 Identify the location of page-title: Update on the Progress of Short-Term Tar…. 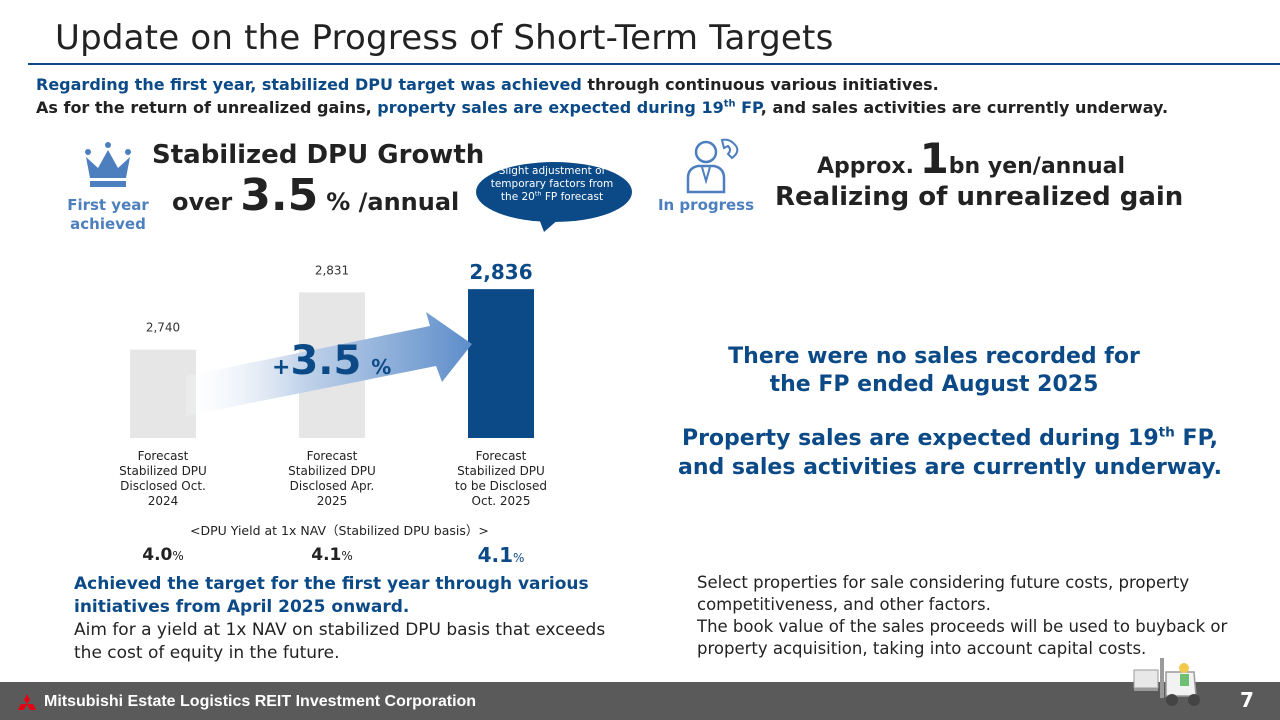
(444, 38).